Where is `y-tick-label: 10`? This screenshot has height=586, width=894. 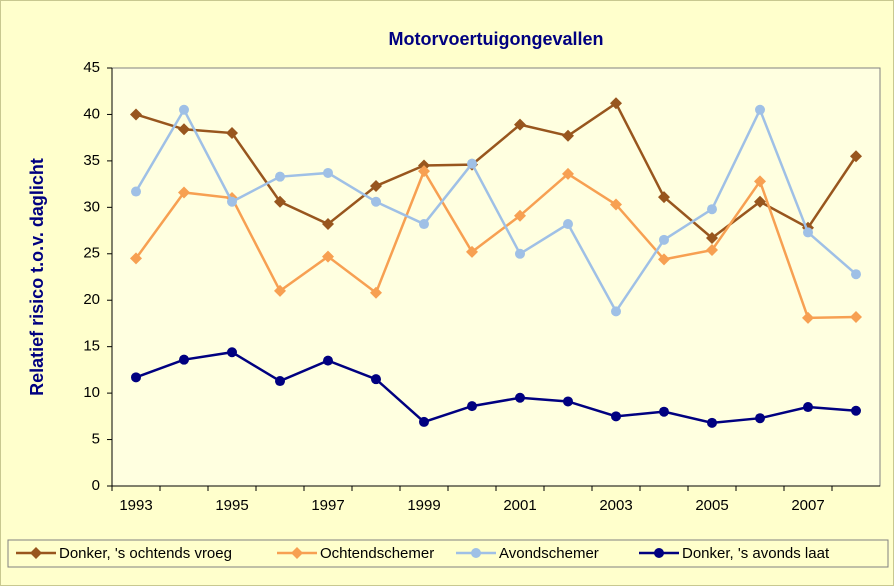 y-tick-label: 10 is located at coordinates (91, 392).